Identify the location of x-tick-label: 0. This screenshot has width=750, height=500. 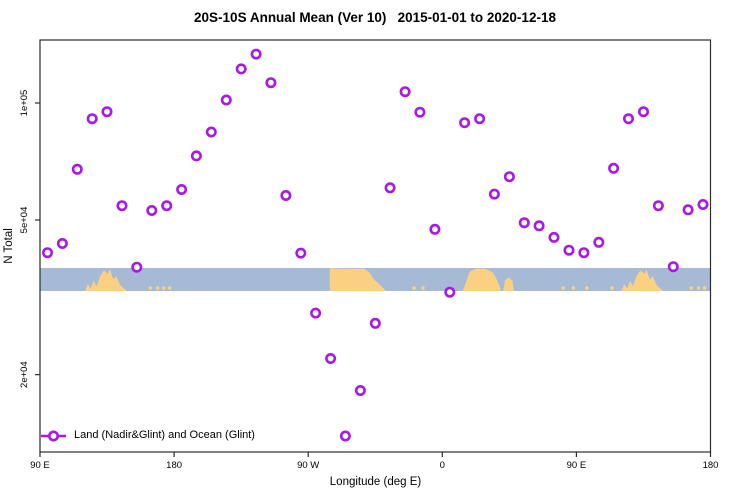
(442, 465).